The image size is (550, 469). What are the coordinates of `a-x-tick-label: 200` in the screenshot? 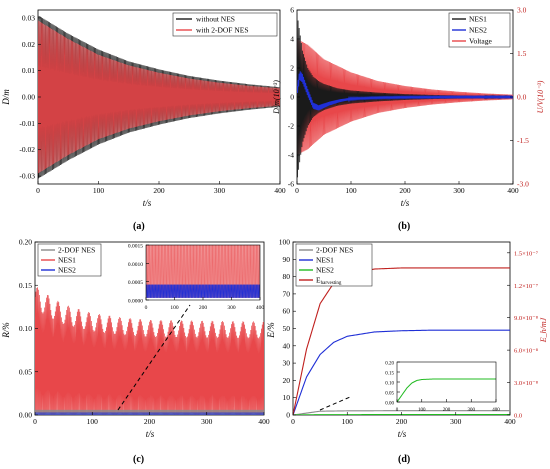 It's located at (159, 190).